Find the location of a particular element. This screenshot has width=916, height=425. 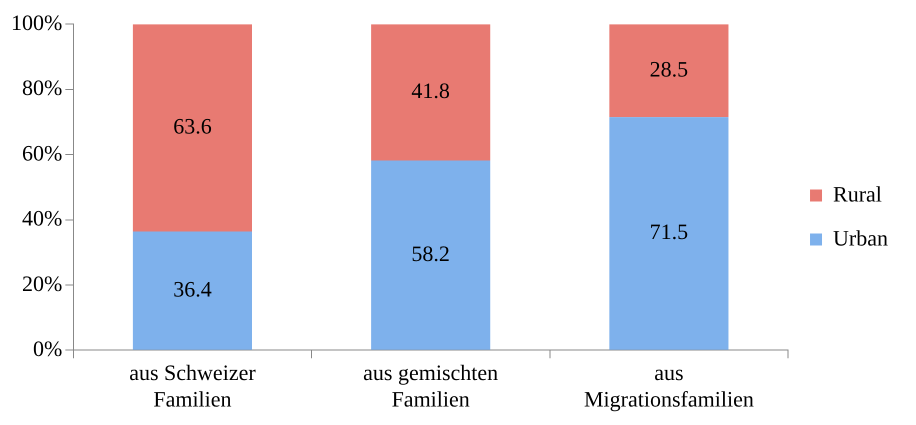

legend-label: Urban is located at coordinates (860, 237).